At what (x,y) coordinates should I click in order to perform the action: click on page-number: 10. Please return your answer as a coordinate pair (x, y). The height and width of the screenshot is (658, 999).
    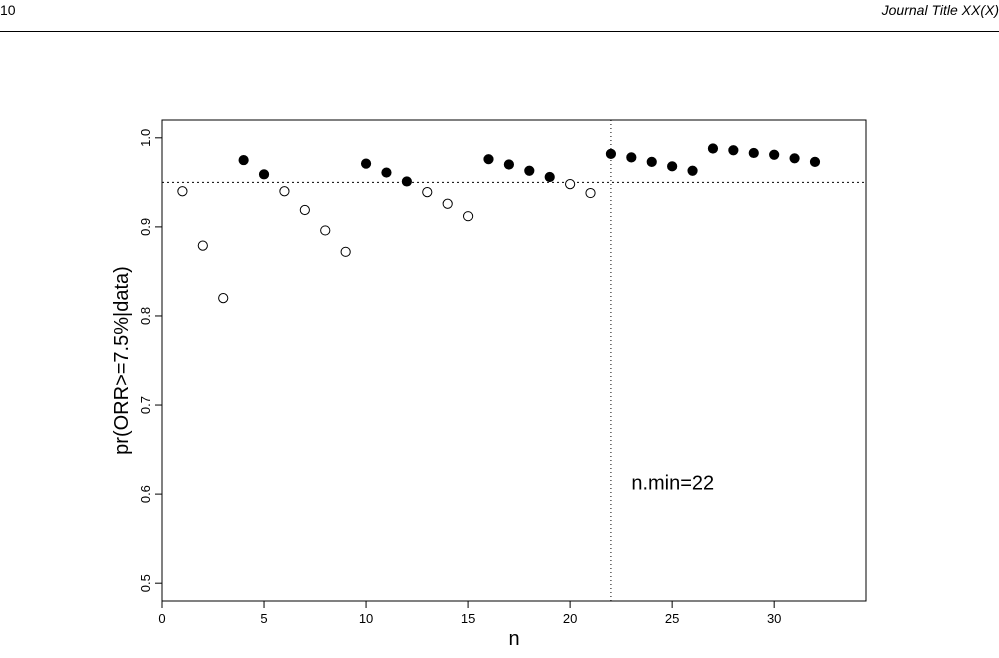
    Looking at the image, I should click on (8, 10).